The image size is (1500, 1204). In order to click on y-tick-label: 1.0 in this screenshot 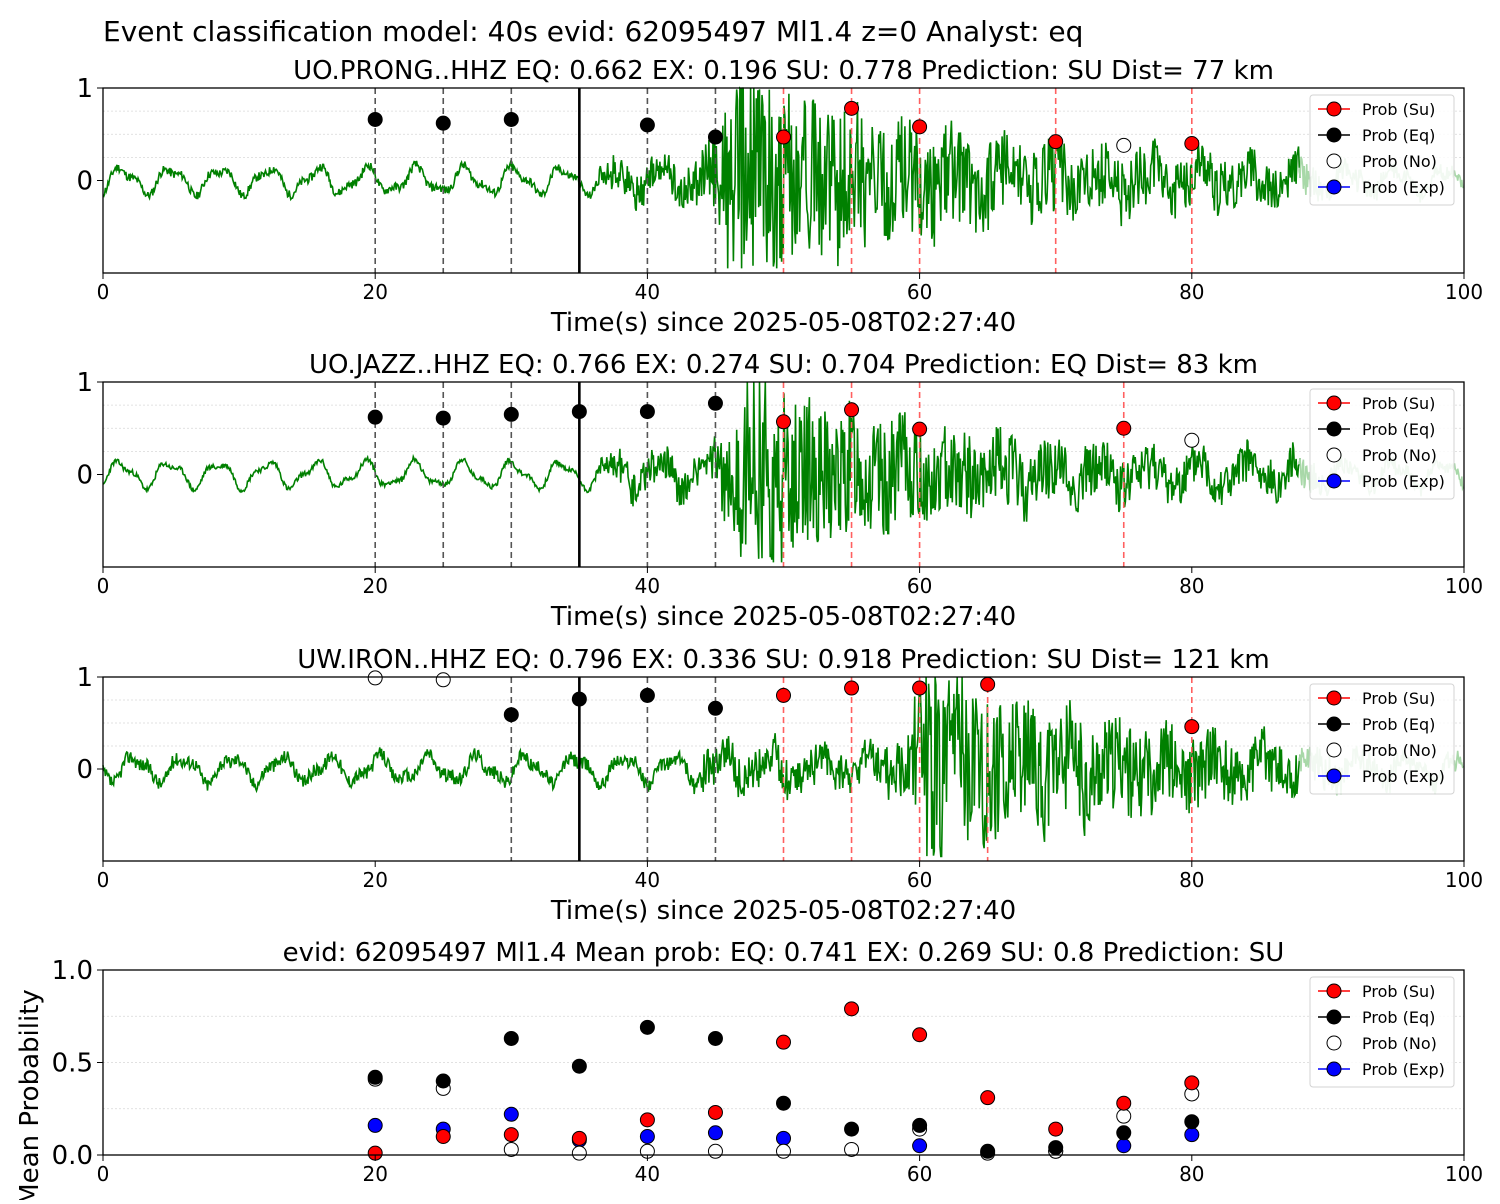, I will do `click(72, 971)`.